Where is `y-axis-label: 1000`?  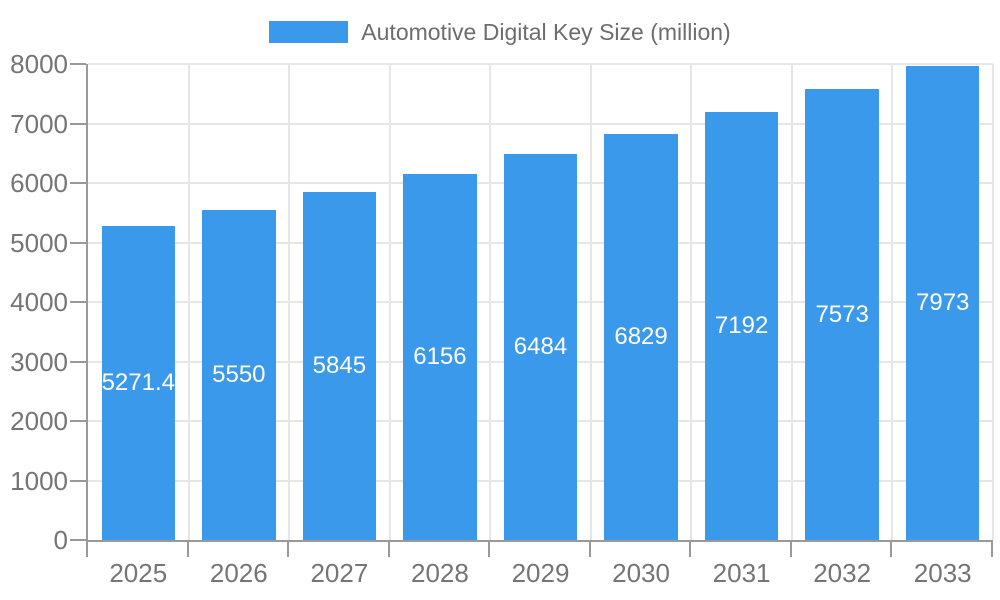 y-axis-label: 1000 is located at coordinates (39, 480).